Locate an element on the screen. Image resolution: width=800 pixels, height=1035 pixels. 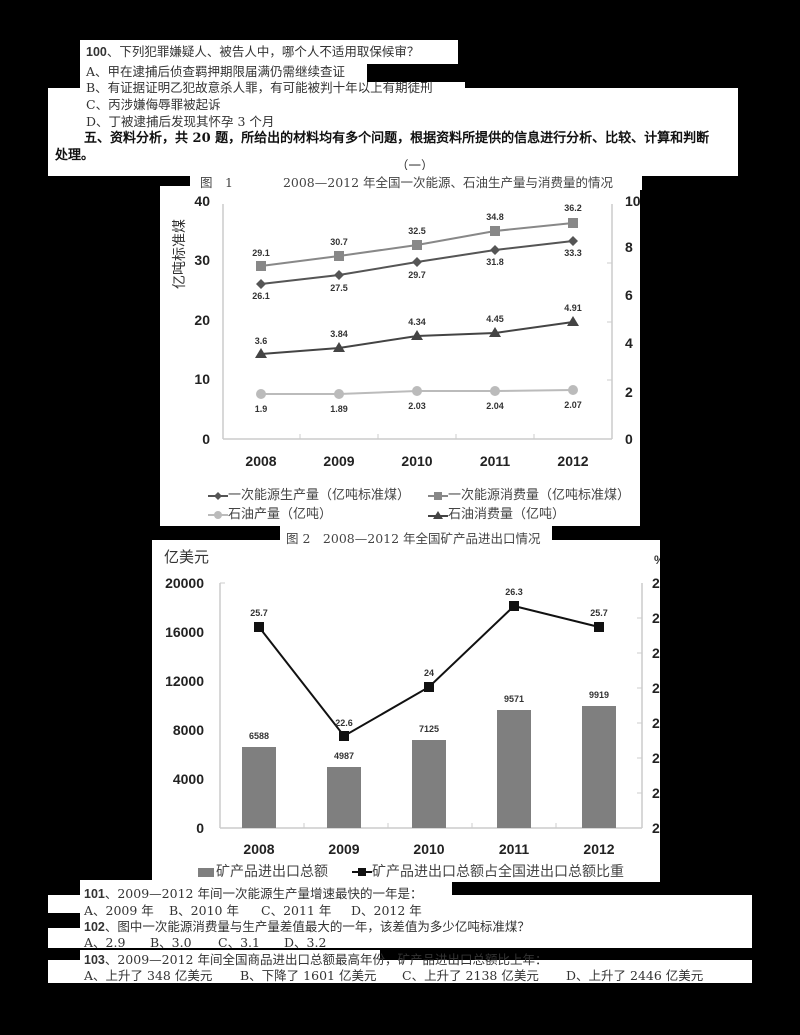
y-tick: 12000 is located at coordinates (184, 681).